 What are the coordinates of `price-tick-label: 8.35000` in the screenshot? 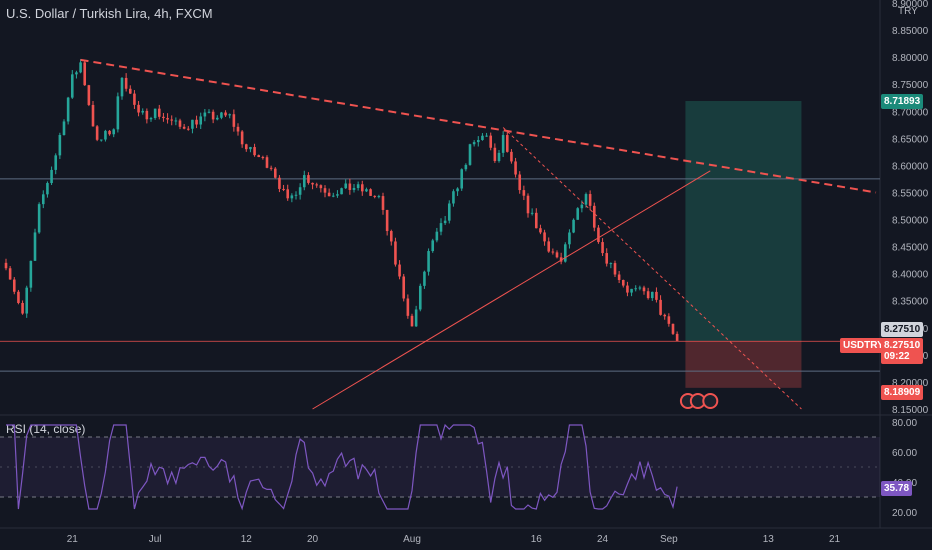 It's located at (910, 302).